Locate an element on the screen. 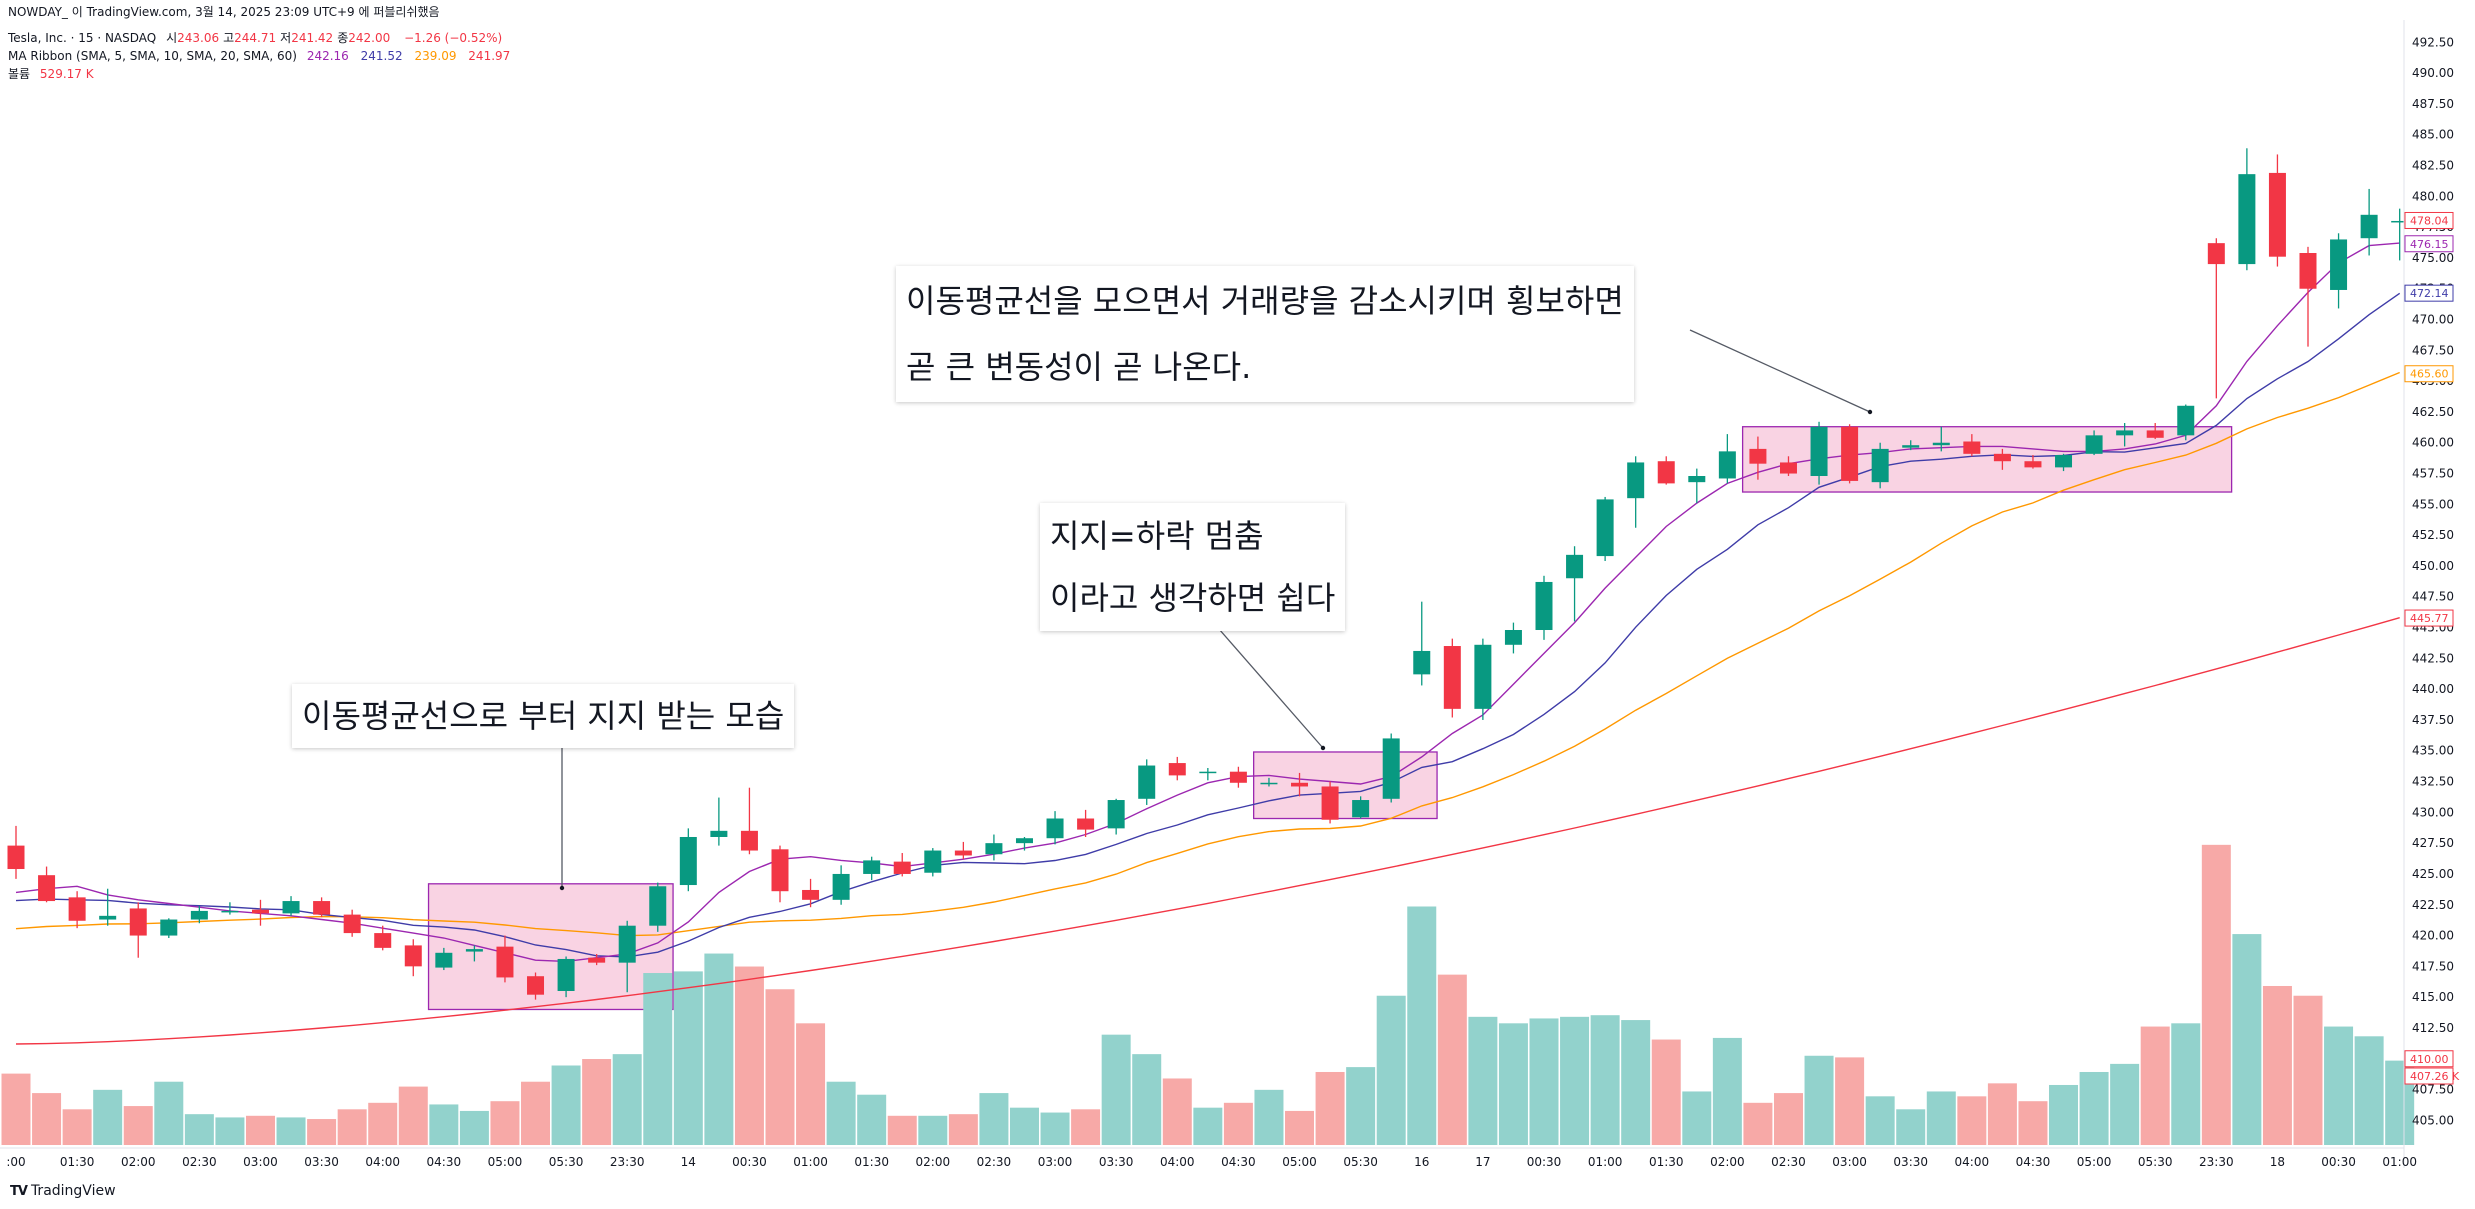 This screenshot has height=1209, width=2475. time-tick-label: 04:30 is located at coordinates (2033, 1162).